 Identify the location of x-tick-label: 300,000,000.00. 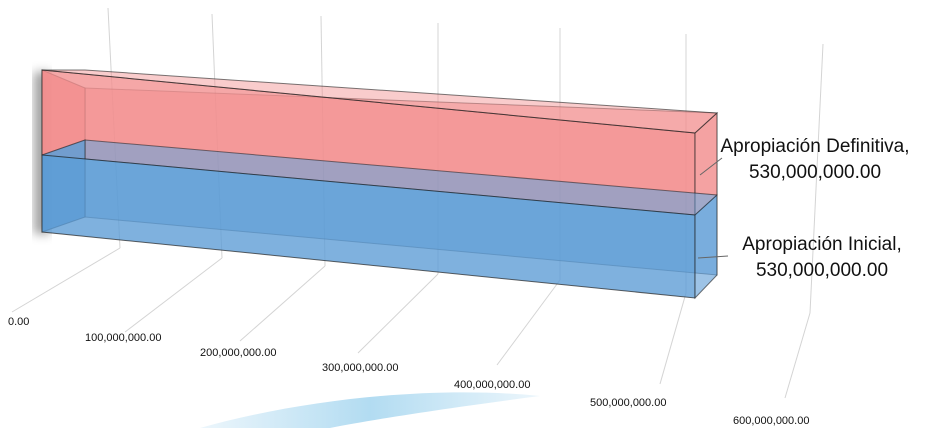
(360, 368).